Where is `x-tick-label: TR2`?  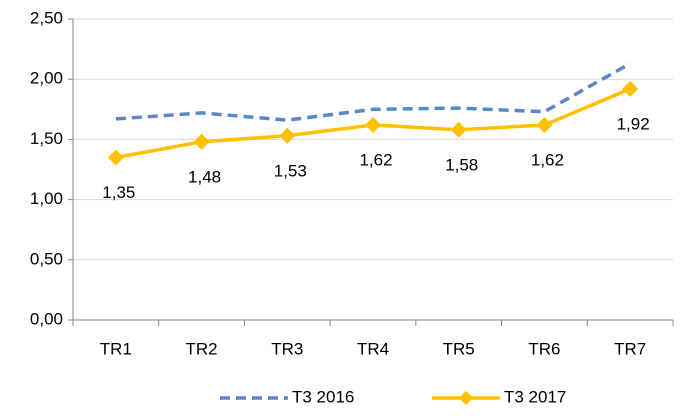 x-tick-label: TR2 is located at coordinates (202, 348).